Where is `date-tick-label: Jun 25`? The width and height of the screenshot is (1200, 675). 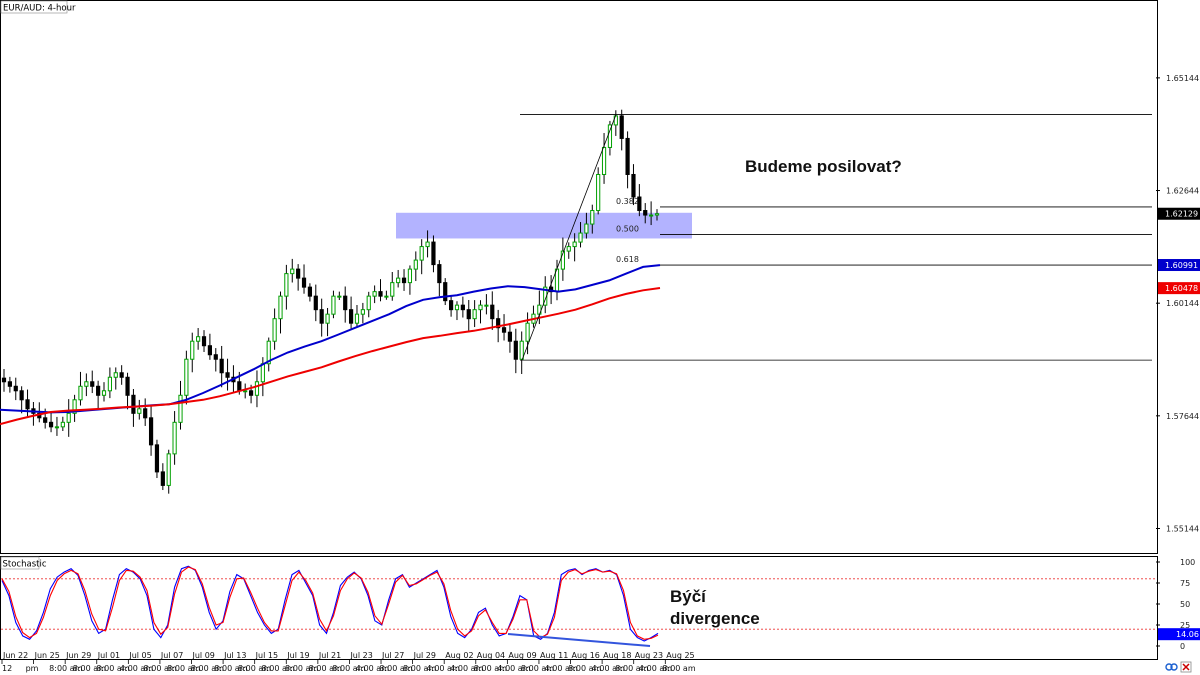
date-tick-label: Jun 25 is located at coordinates (47, 655).